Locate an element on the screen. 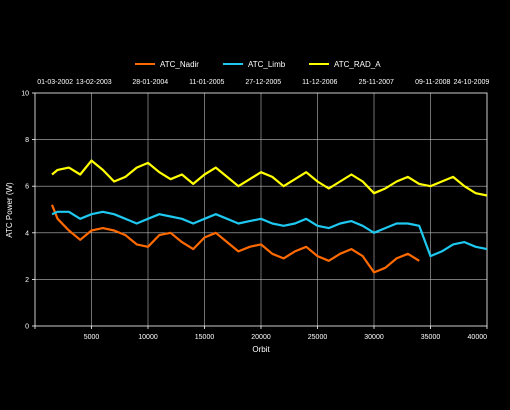  top-date-label: 24-10-2009 is located at coordinates (471, 82).